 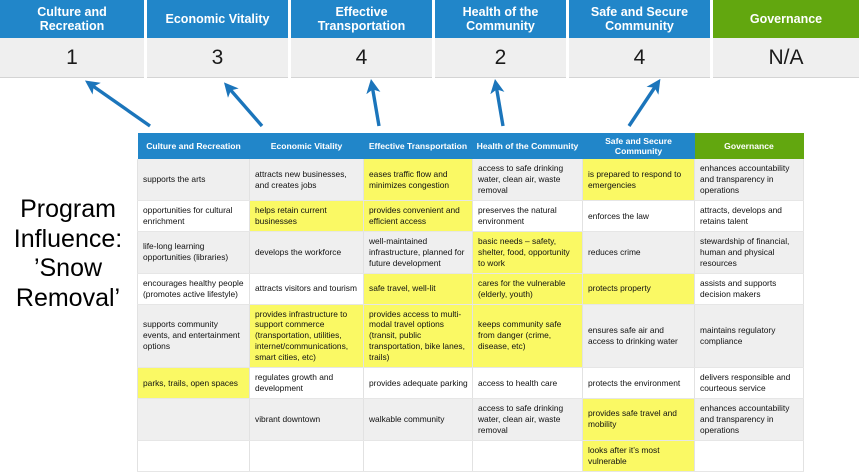 I want to click on arrow-culture-and-recreation, so click(x=117, y=104).